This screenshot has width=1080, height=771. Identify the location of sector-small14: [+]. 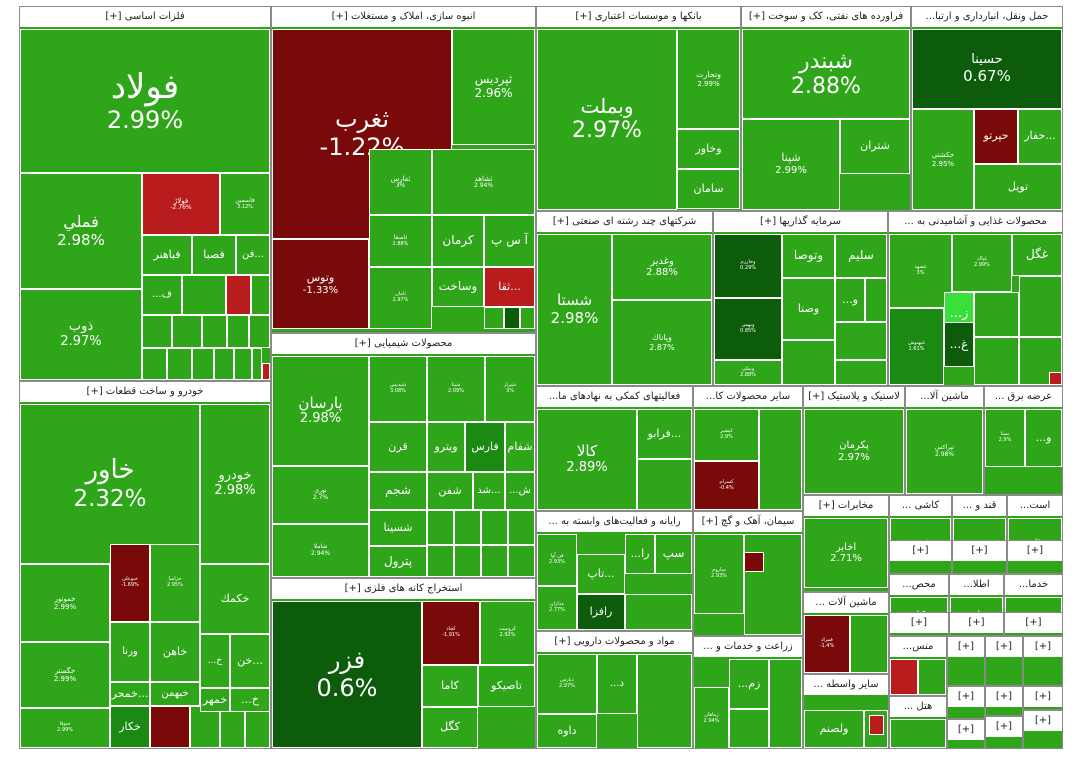
(976, 624).